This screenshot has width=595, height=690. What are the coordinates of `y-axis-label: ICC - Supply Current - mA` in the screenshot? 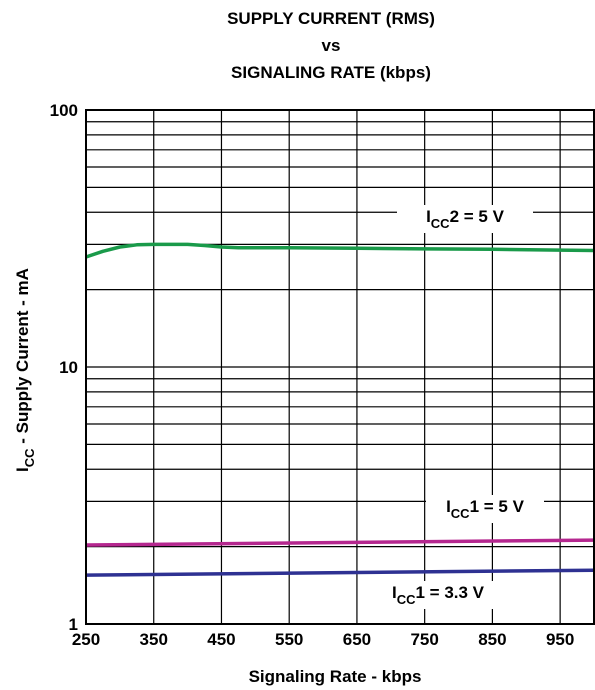 It's located at (25, 370).